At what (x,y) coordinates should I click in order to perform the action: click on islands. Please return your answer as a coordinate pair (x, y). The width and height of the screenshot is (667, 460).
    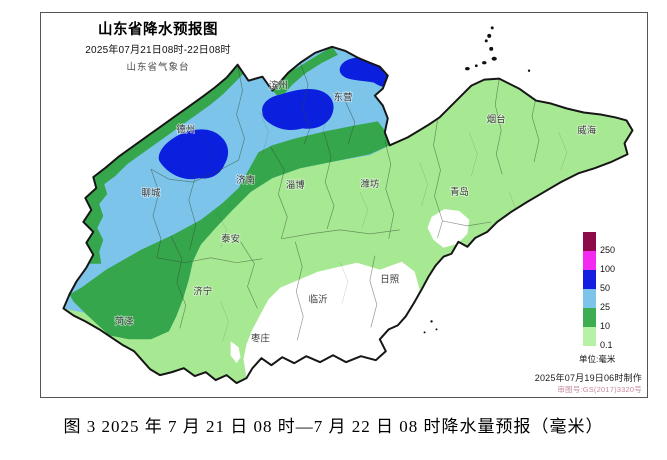
    Looking at the image, I should click on (477, 180).